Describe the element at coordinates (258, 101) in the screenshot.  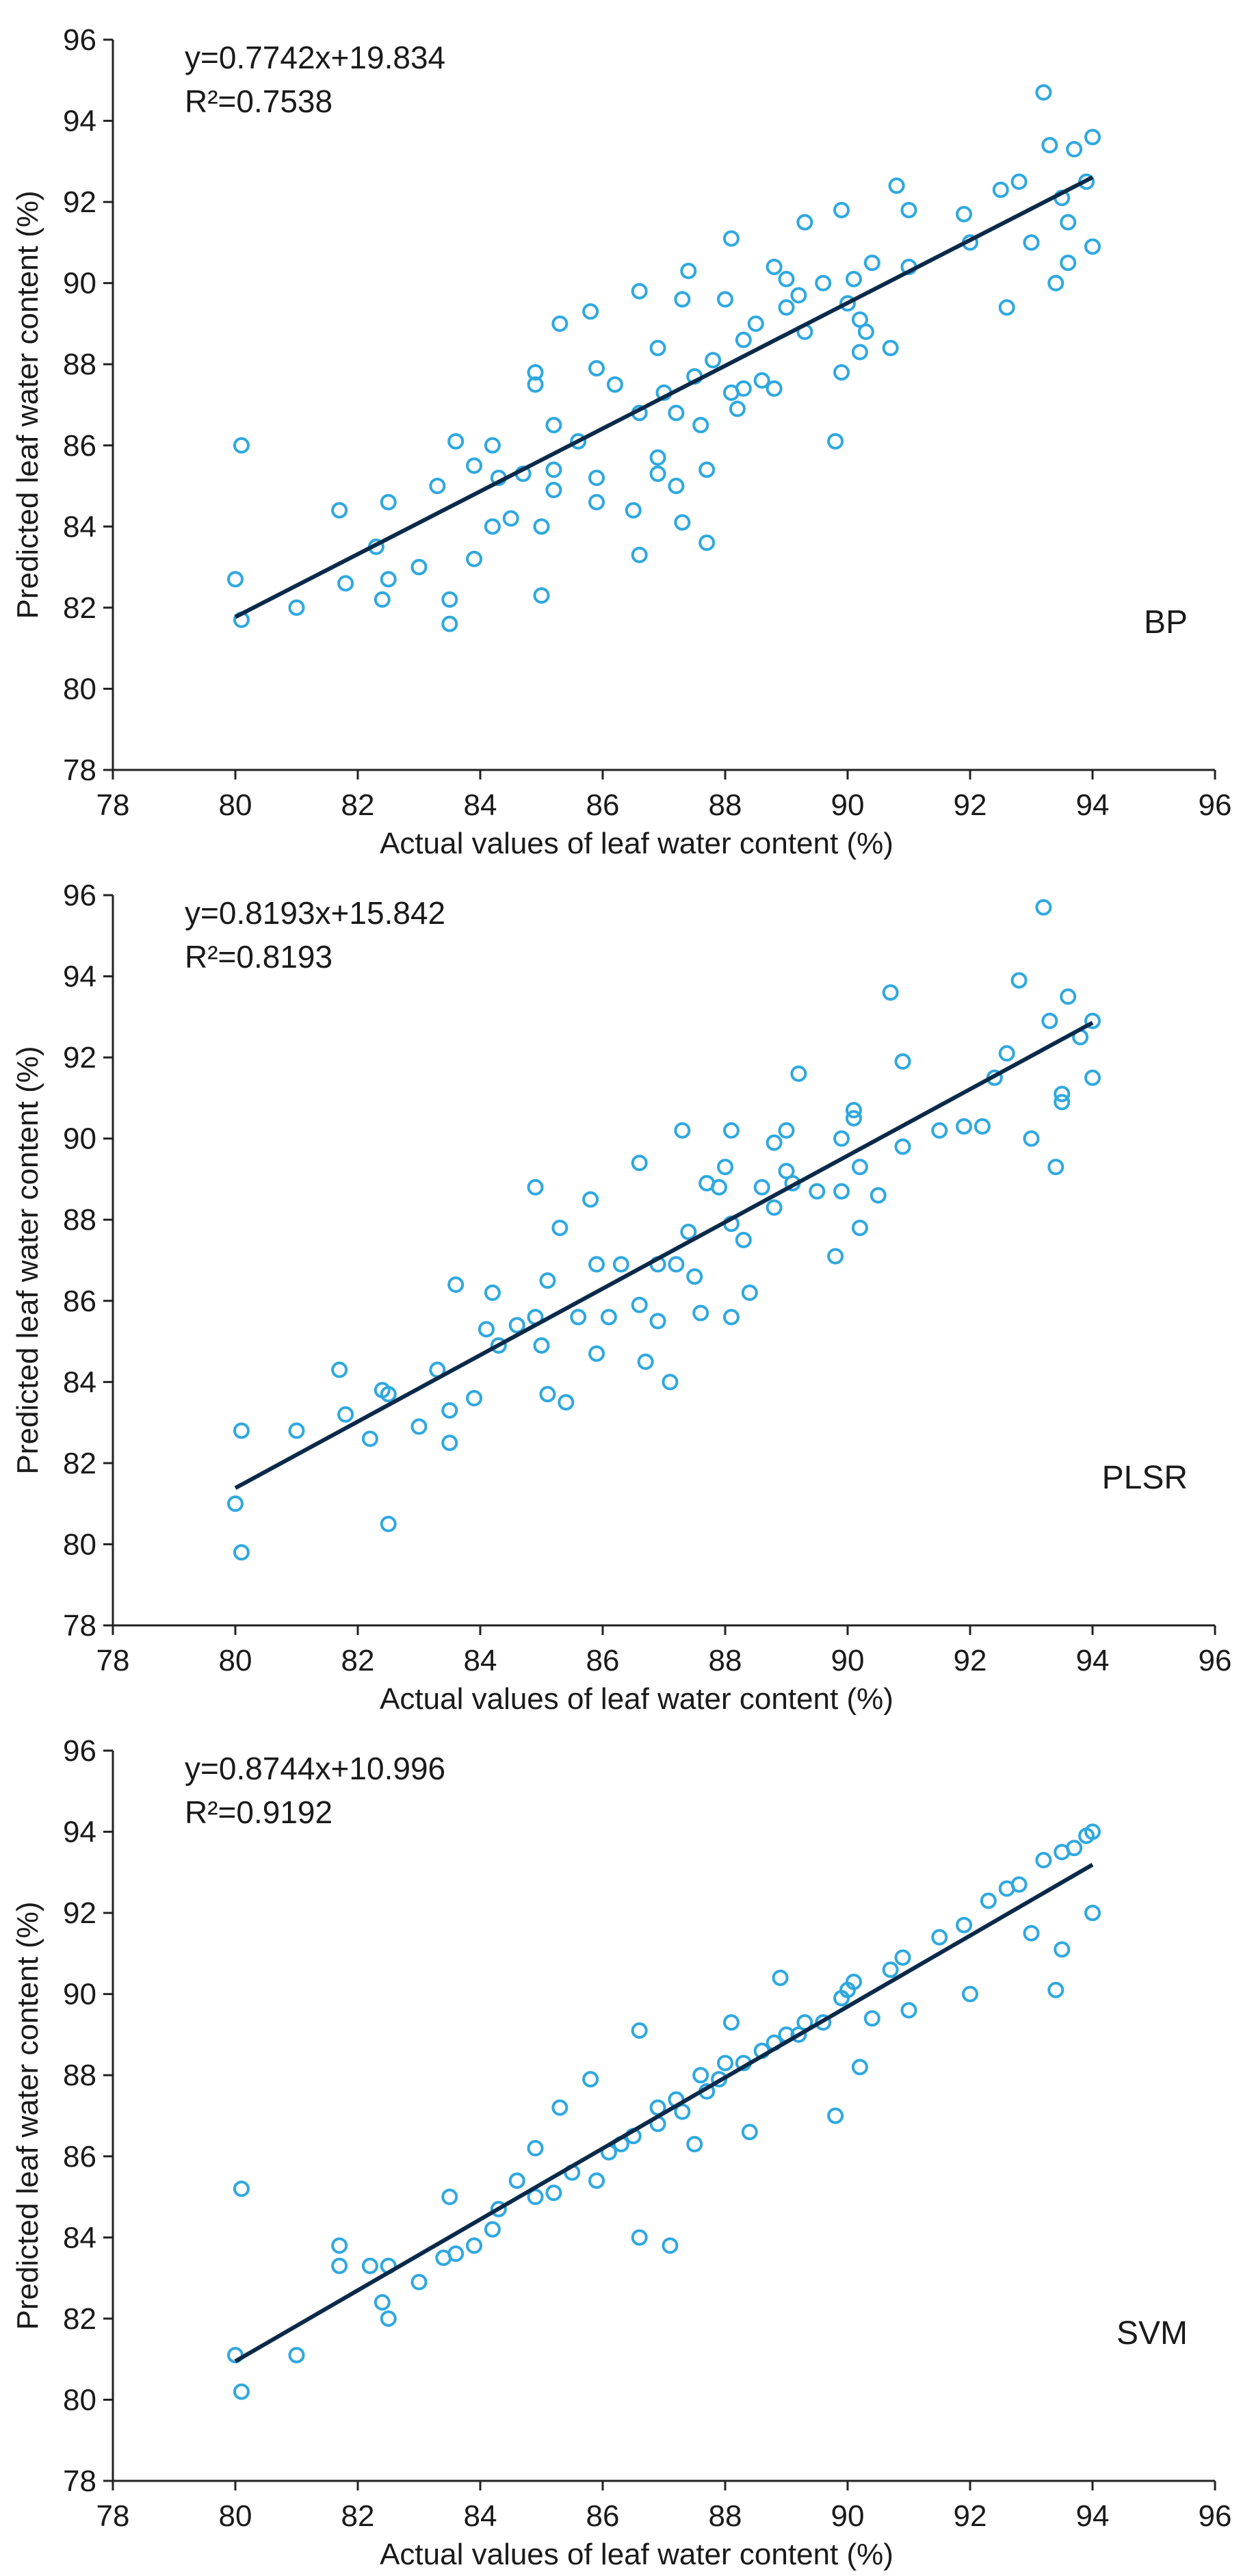
I see `r-squared: R²=0.7538` at that location.